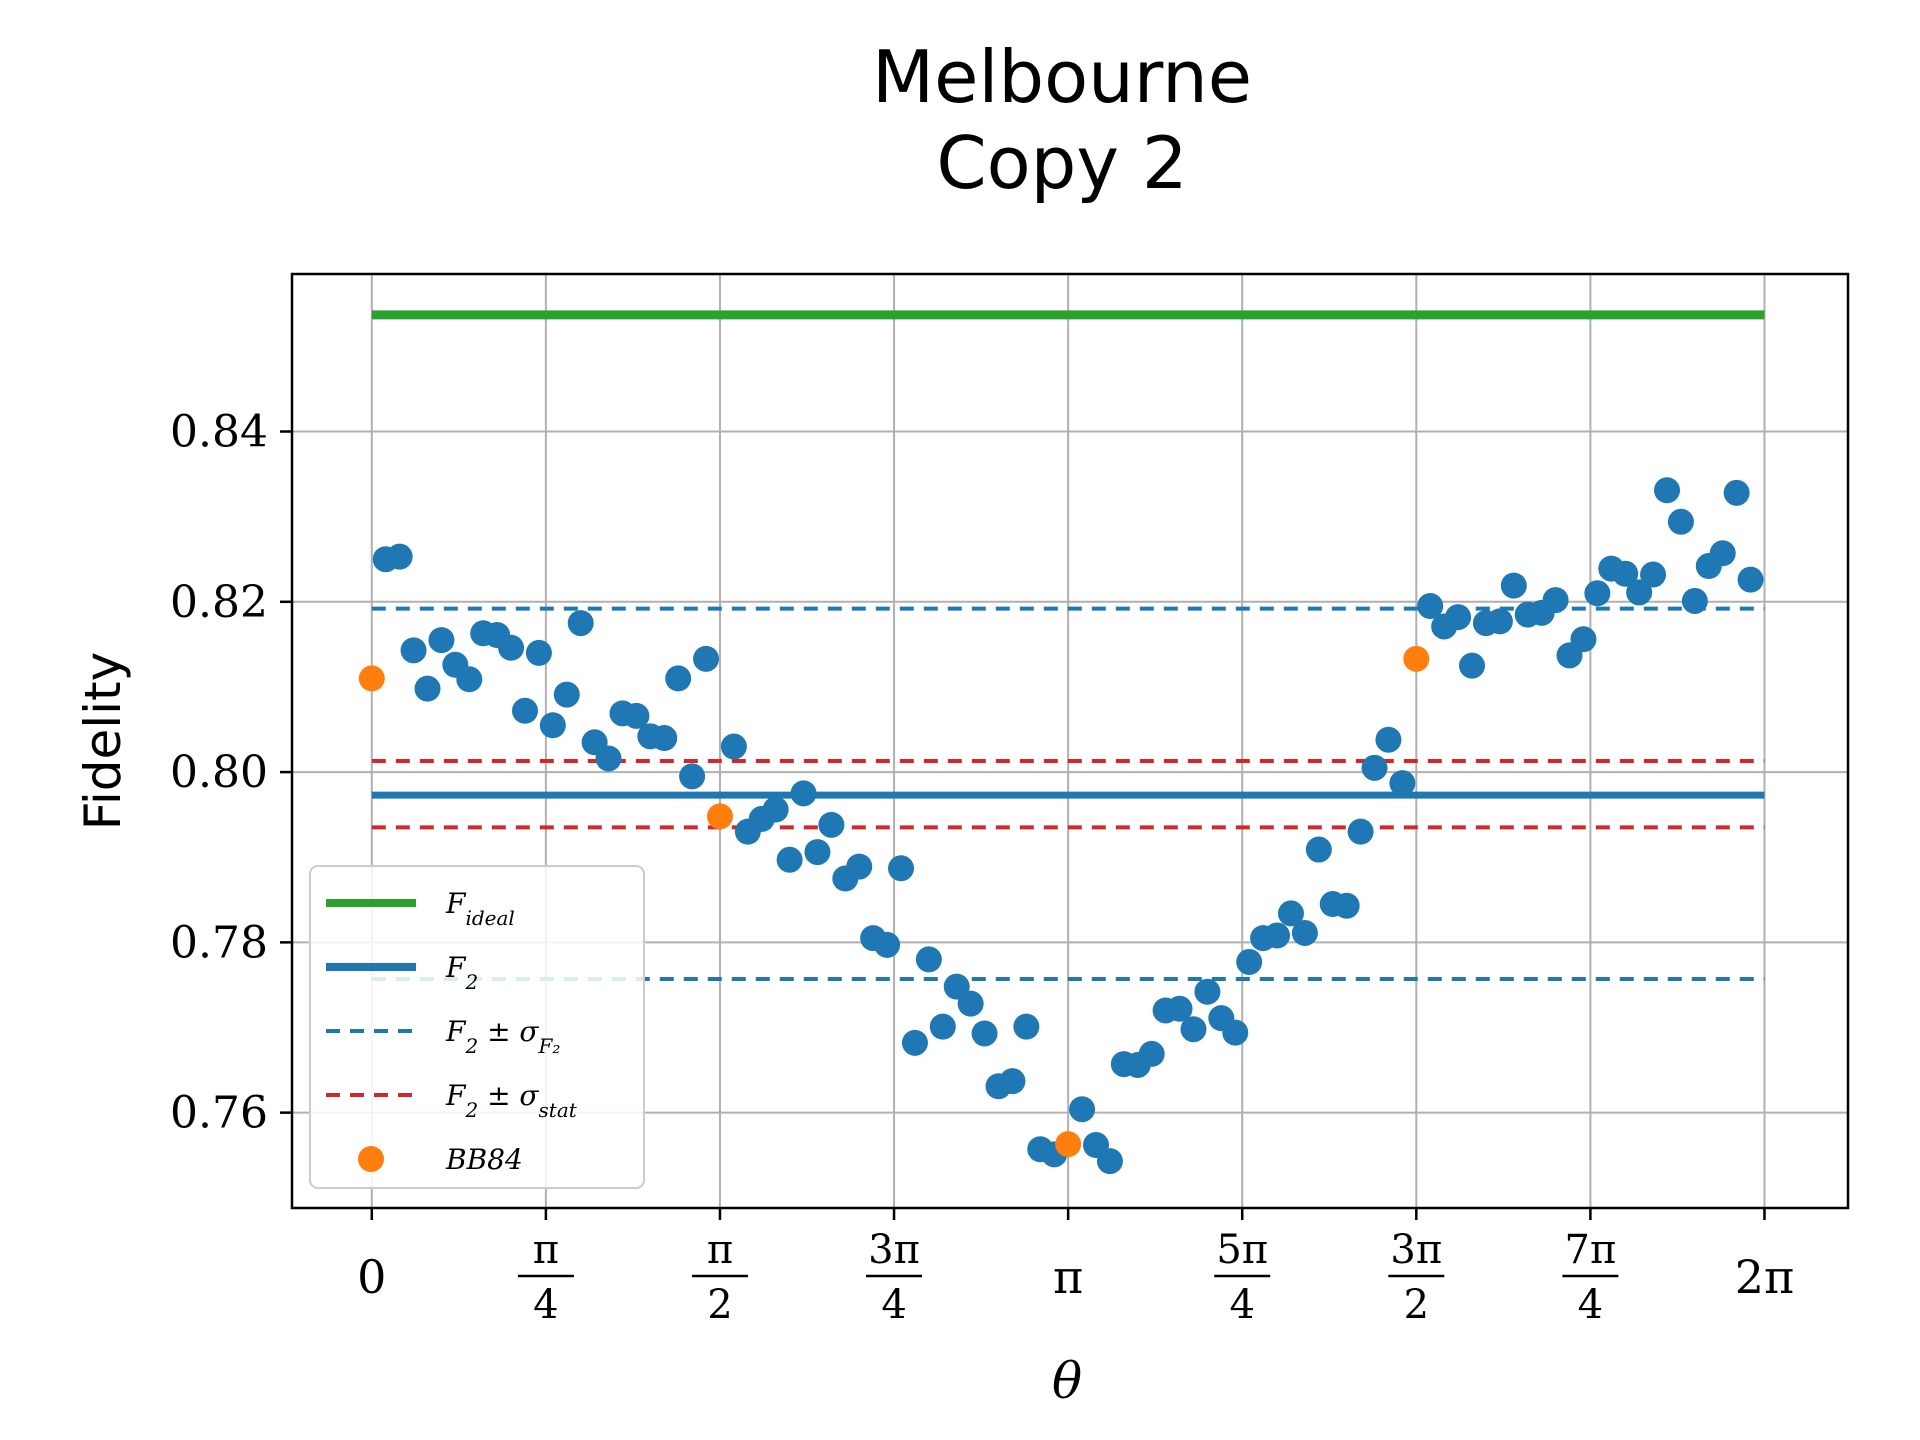 The image size is (1920, 1440). Describe the element at coordinates (219, 1113) in the screenshot. I see `y-tick-label: 0.76` at that location.